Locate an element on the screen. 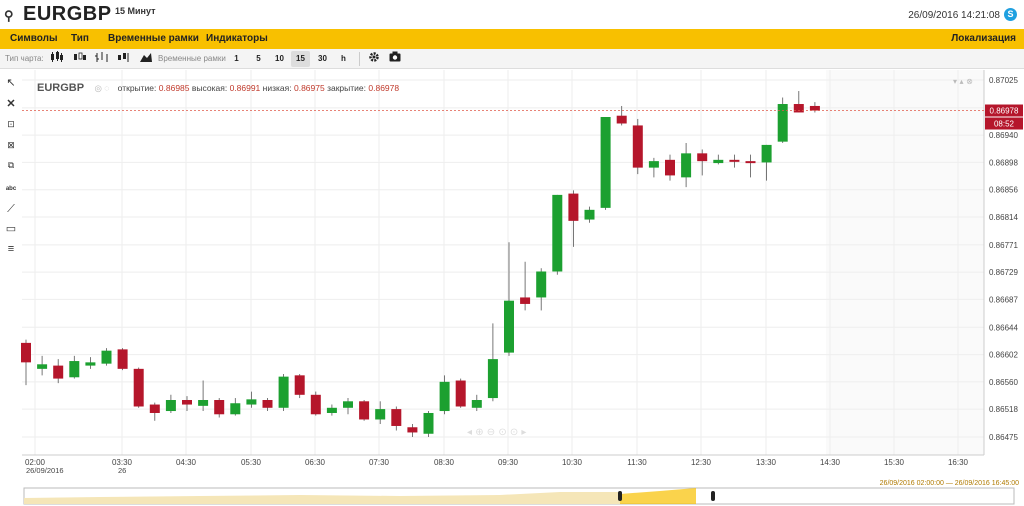 The width and height of the screenshot is (1024, 506). delete-x-icon: ✕ is located at coordinates (11, 104).